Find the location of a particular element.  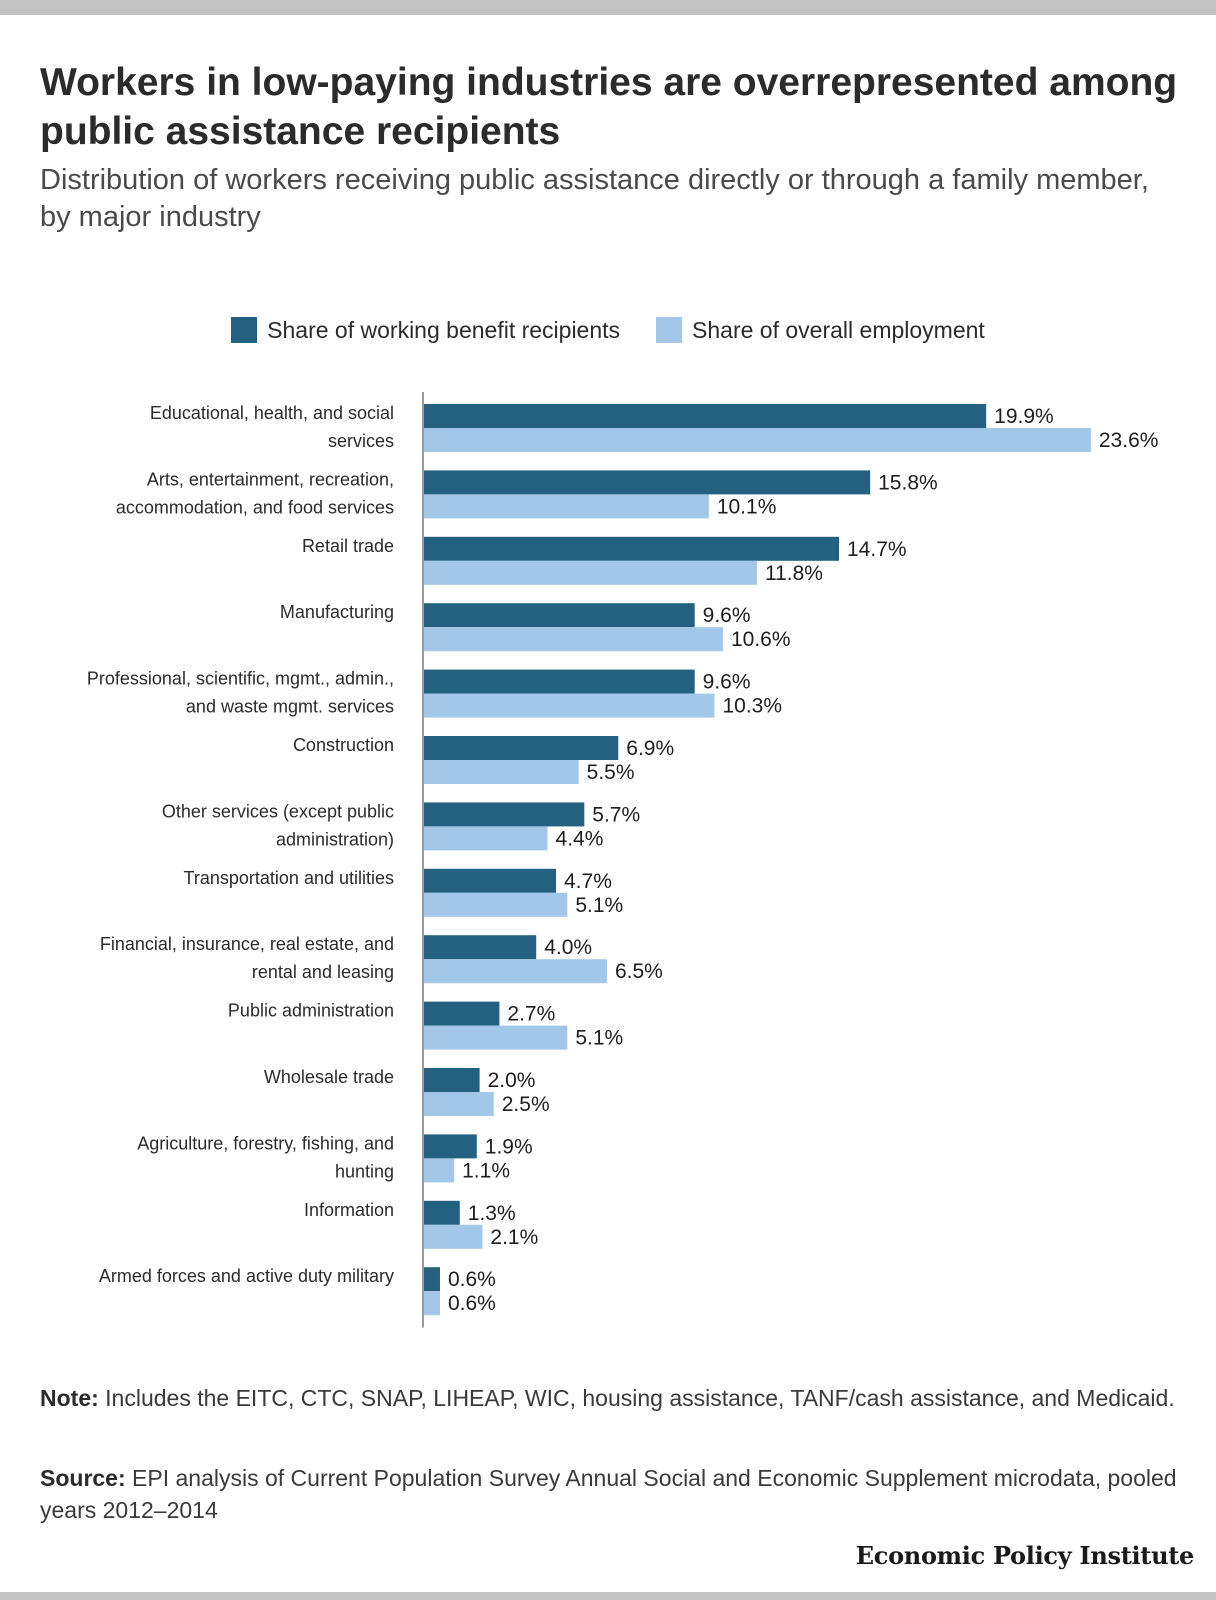

data-label-employment: 23.6% is located at coordinates (1129, 440).